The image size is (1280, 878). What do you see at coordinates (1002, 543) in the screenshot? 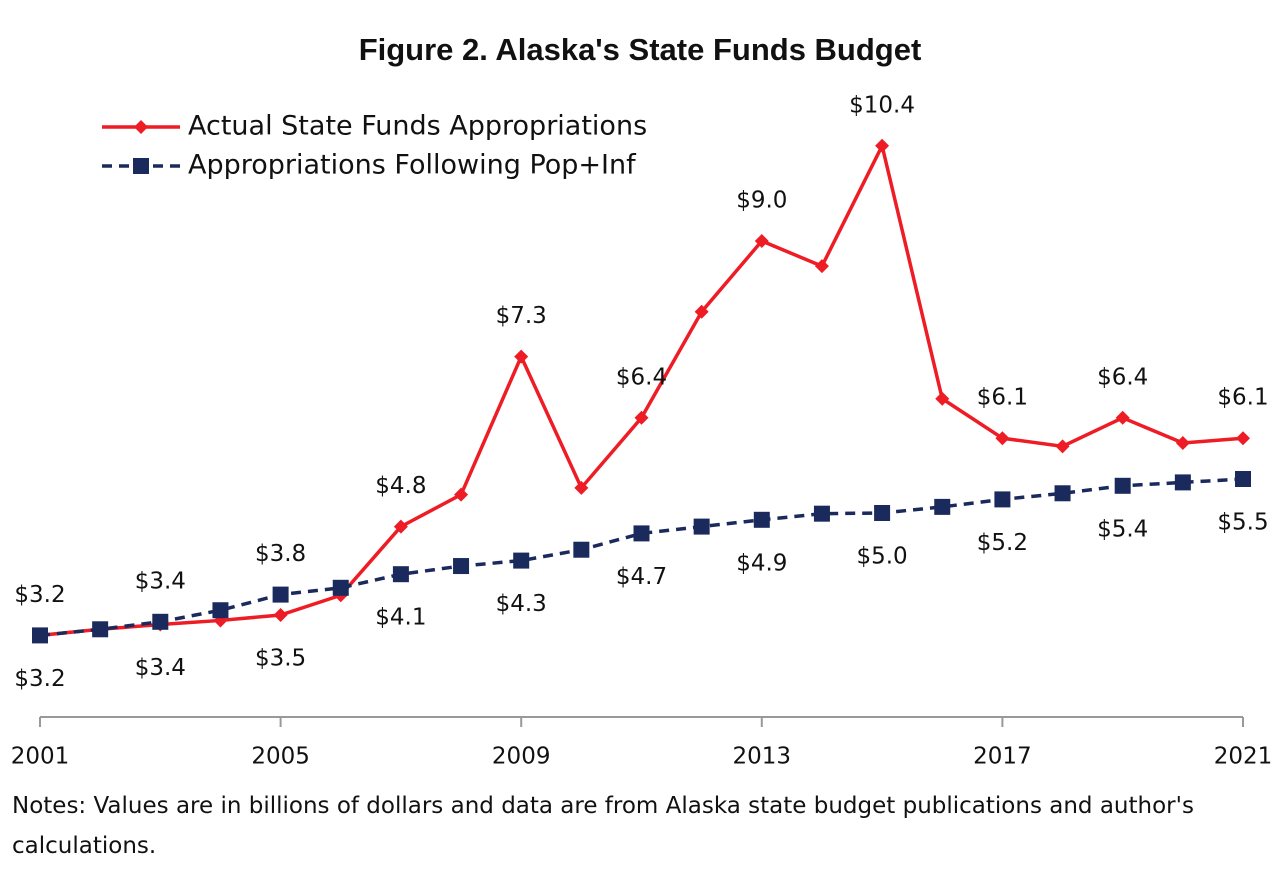
I see `data-label: $5.2` at bounding box center [1002, 543].